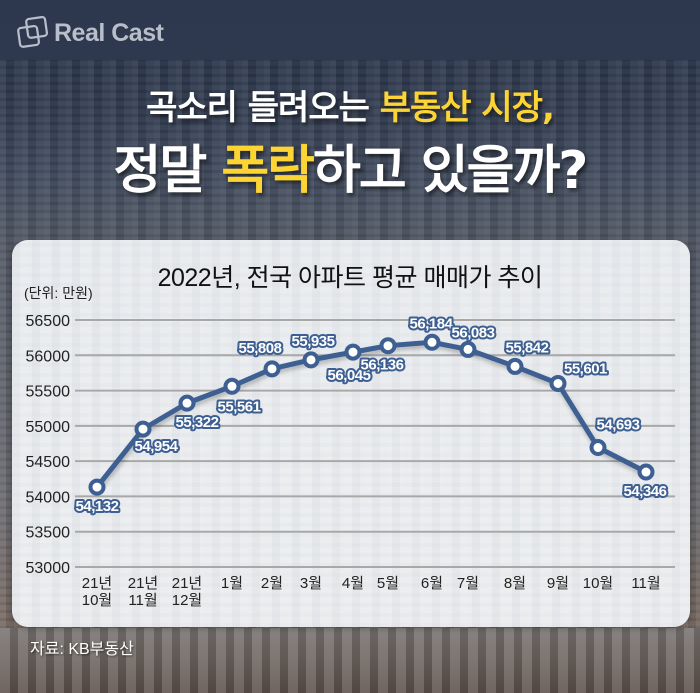 The image size is (700, 693). What do you see at coordinates (432, 323) in the screenshot?
I see `data-label: 56,184` at bounding box center [432, 323].